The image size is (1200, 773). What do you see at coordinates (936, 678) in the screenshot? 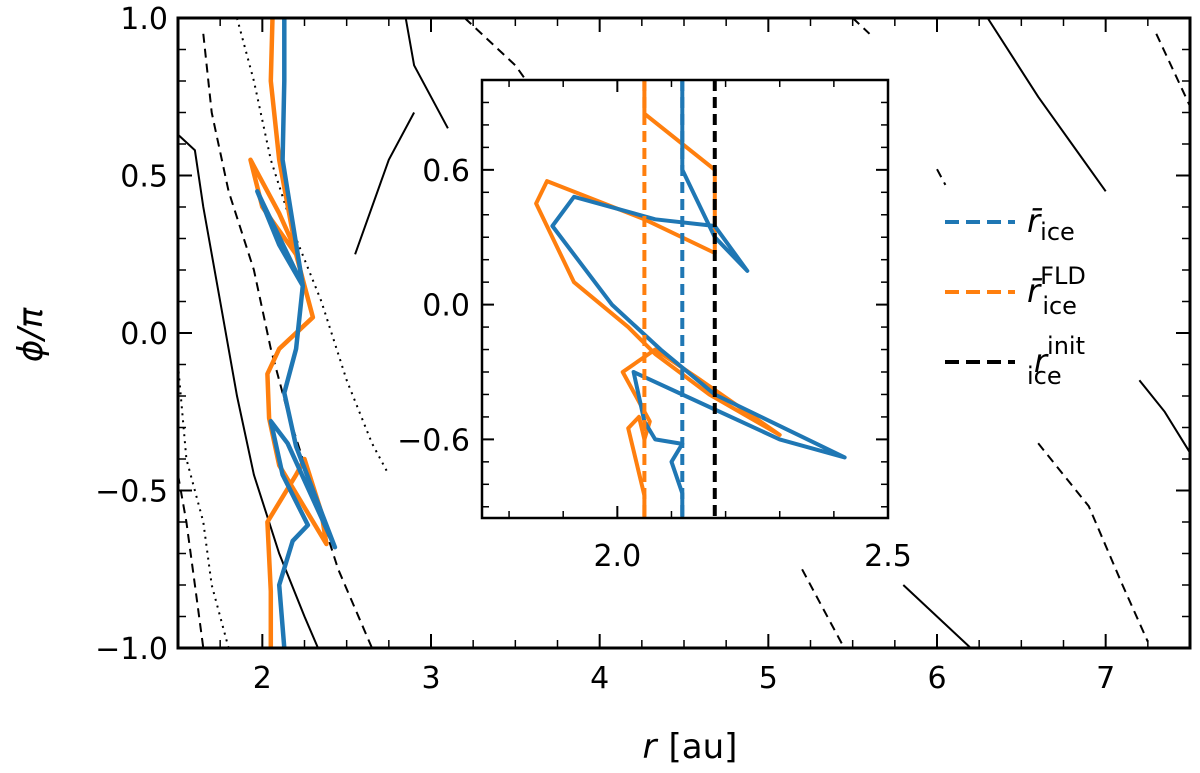
I see `x-tick-label: 6` at bounding box center [936, 678].